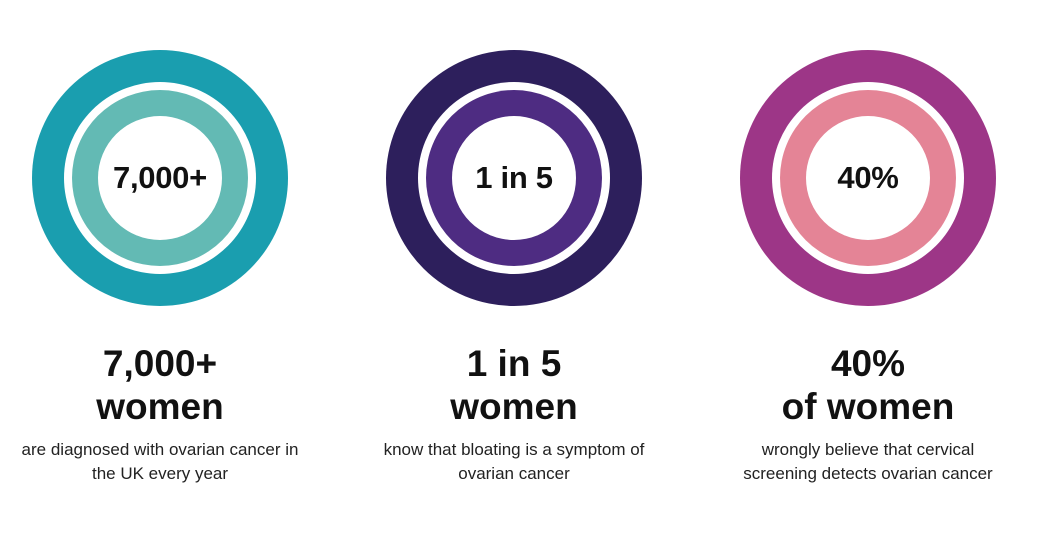 The width and height of the screenshot is (1040, 536). What do you see at coordinates (514, 363) in the screenshot?
I see `headline-value: 1 in 5` at bounding box center [514, 363].